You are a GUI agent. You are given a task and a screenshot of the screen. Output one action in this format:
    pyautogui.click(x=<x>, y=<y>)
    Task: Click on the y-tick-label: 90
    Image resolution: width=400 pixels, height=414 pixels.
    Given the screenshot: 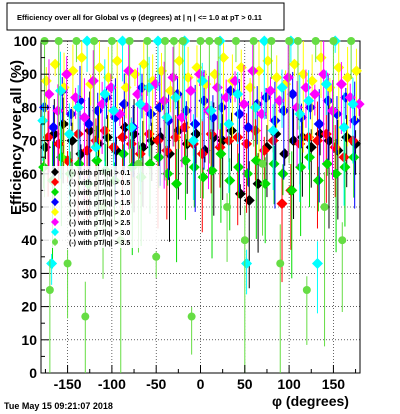 What is the action you would take?
    pyautogui.click(x=29, y=74)
    